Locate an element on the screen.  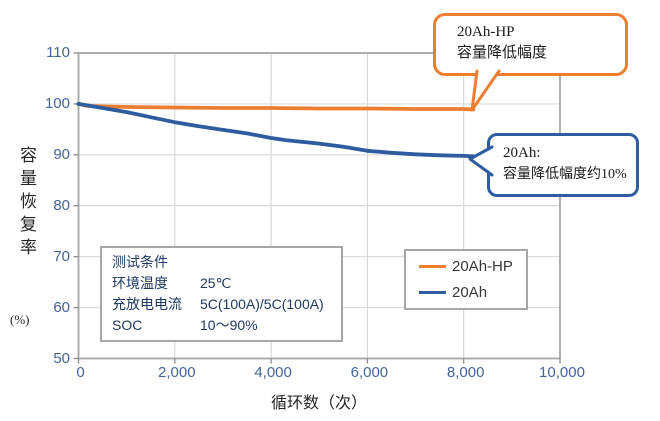
condition-row-soc: SOC 10～90% is located at coordinates (226, 325).